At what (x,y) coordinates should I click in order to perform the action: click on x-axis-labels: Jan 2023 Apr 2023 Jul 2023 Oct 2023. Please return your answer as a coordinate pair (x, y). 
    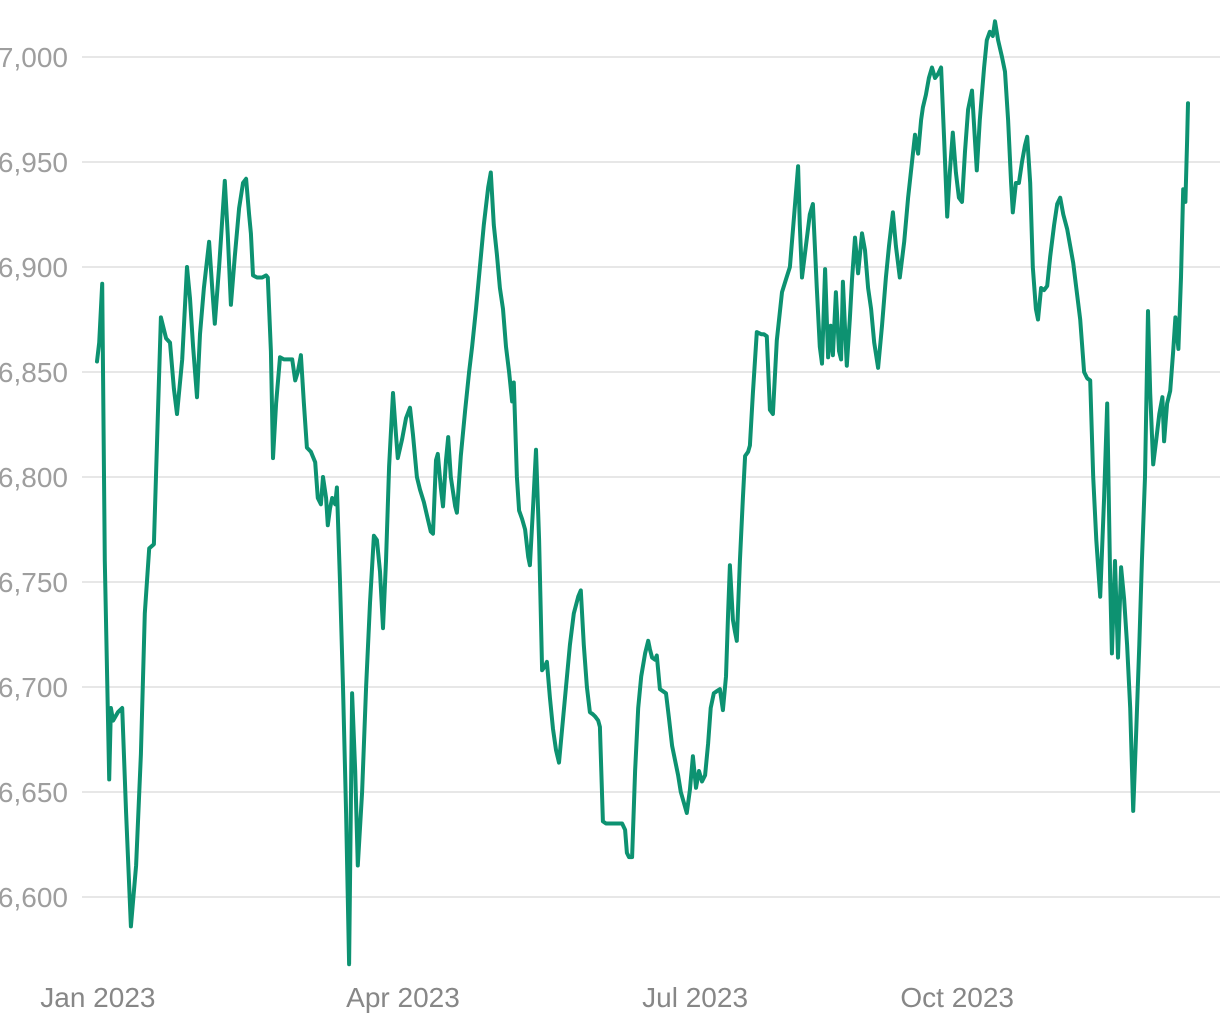
    Looking at the image, I should click on (527, 997).